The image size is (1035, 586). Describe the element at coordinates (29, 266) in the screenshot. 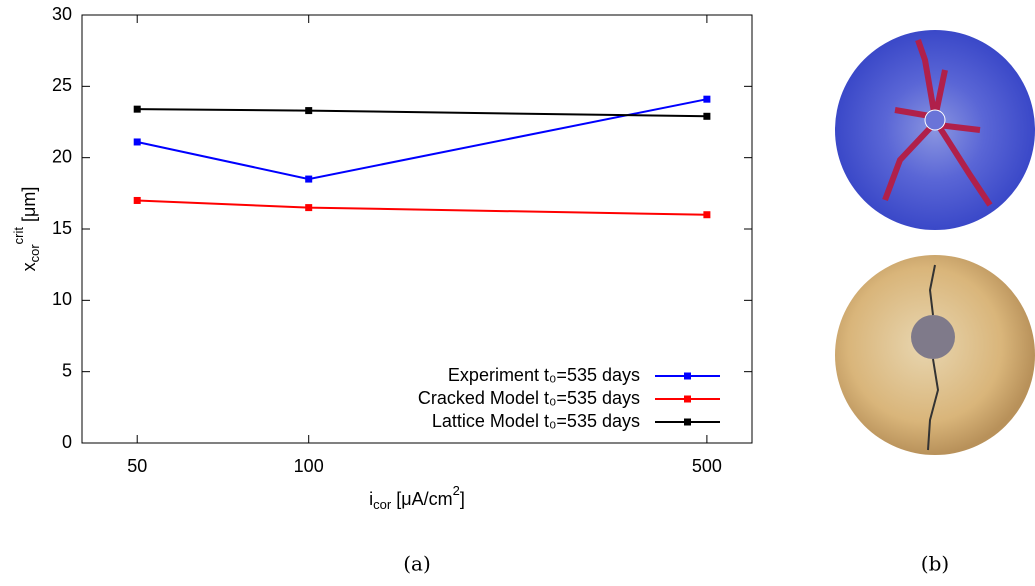

I see `ylabel-part: x` at that location.